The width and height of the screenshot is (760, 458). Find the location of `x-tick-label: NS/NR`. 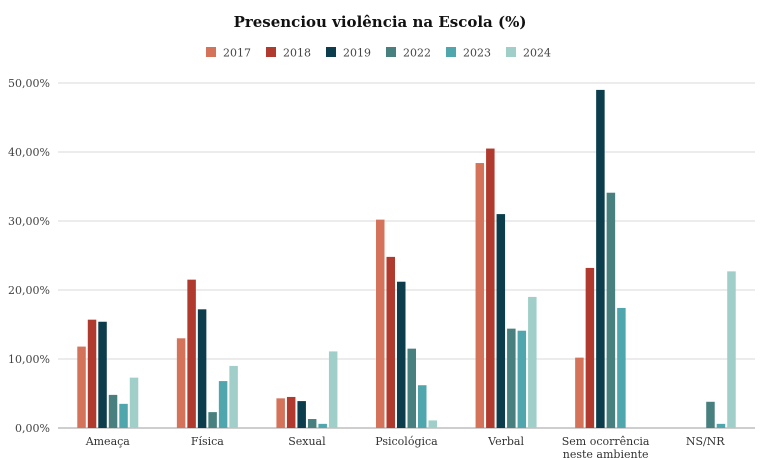

x-tick-label: NS/NR is located at coordinates (705, 441).